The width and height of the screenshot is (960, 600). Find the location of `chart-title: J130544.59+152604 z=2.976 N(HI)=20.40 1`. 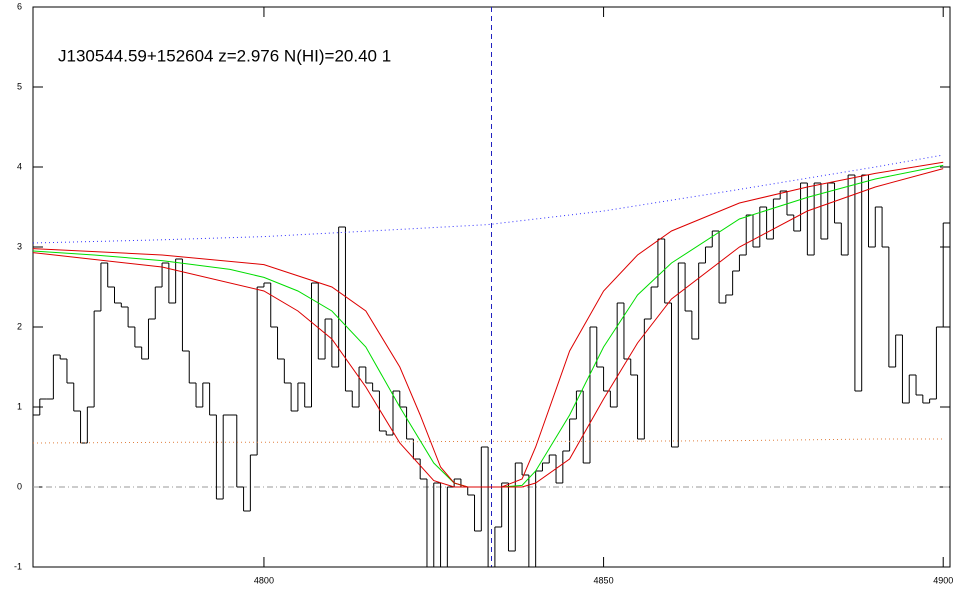

chart-title: J130544.59+152604 z=2.976 N(HI)=20.40 1 is located at coordinates (224, 55).